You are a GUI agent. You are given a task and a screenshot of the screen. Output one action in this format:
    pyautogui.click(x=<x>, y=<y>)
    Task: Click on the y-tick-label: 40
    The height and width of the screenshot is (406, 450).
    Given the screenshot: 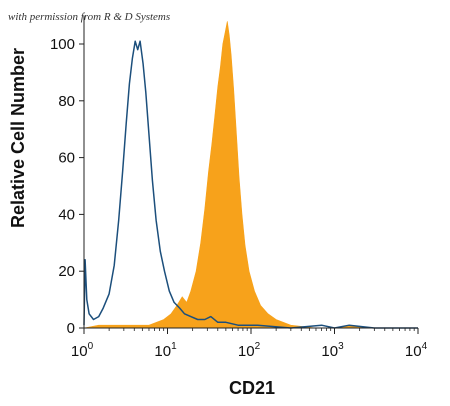 What is the action you would take?
    pyautogui.click(x=66, y=214)
    